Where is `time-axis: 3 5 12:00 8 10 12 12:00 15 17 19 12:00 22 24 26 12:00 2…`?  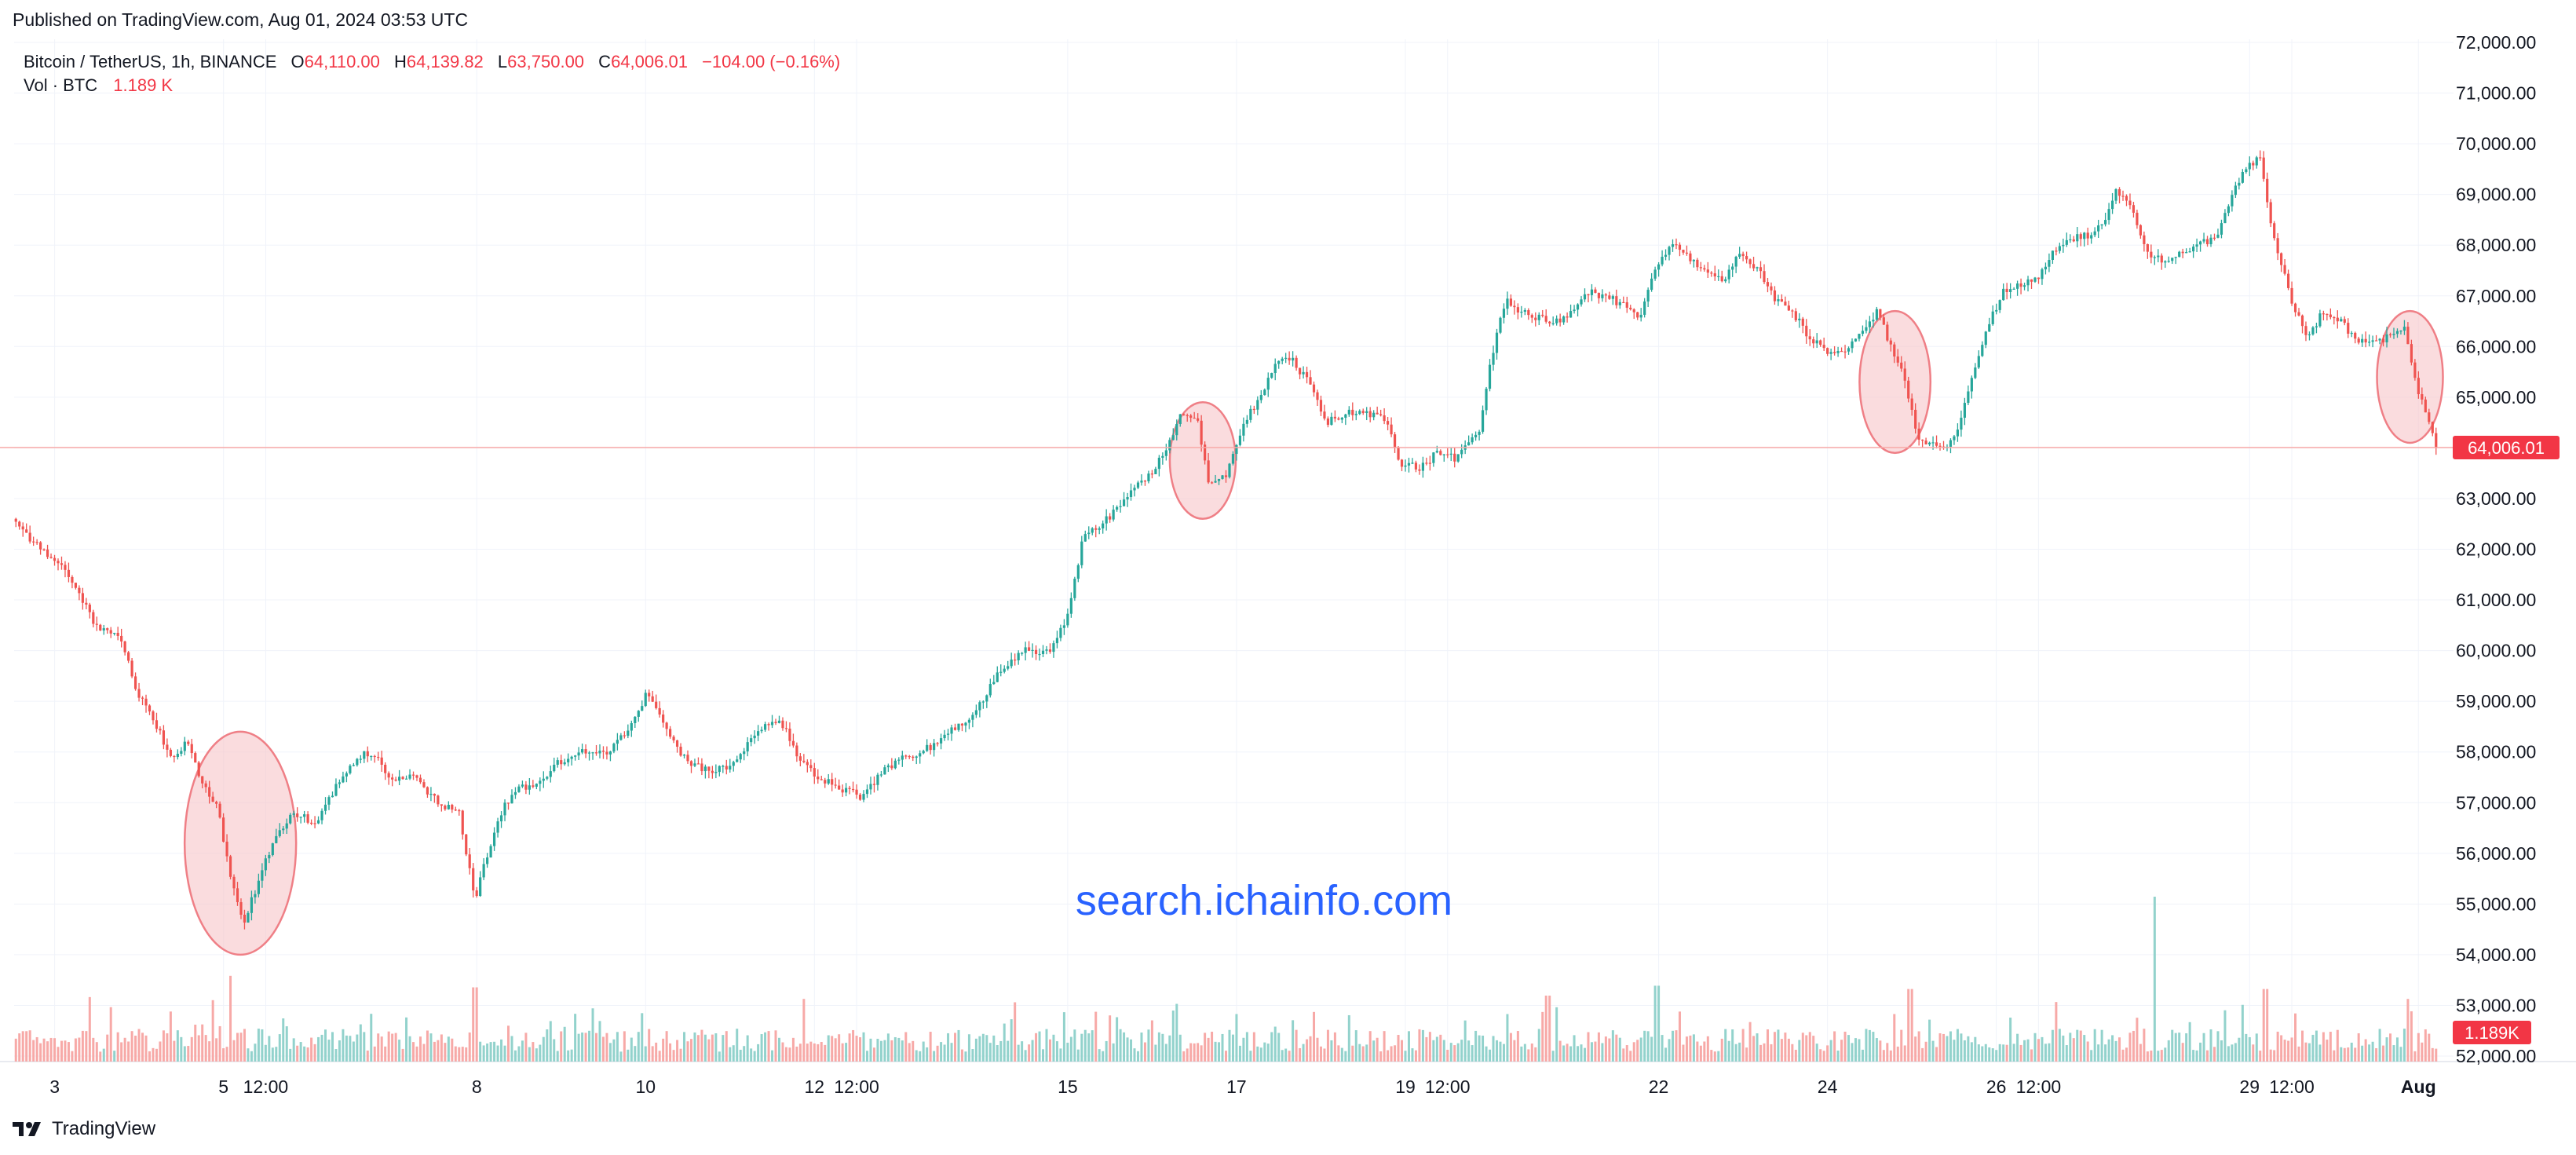 time-axis: 3 5 12:00 8 10 12 12:00 15 17 19 12:00 22 24 26 12:00 2… is located at coordinates (1242, 1086).